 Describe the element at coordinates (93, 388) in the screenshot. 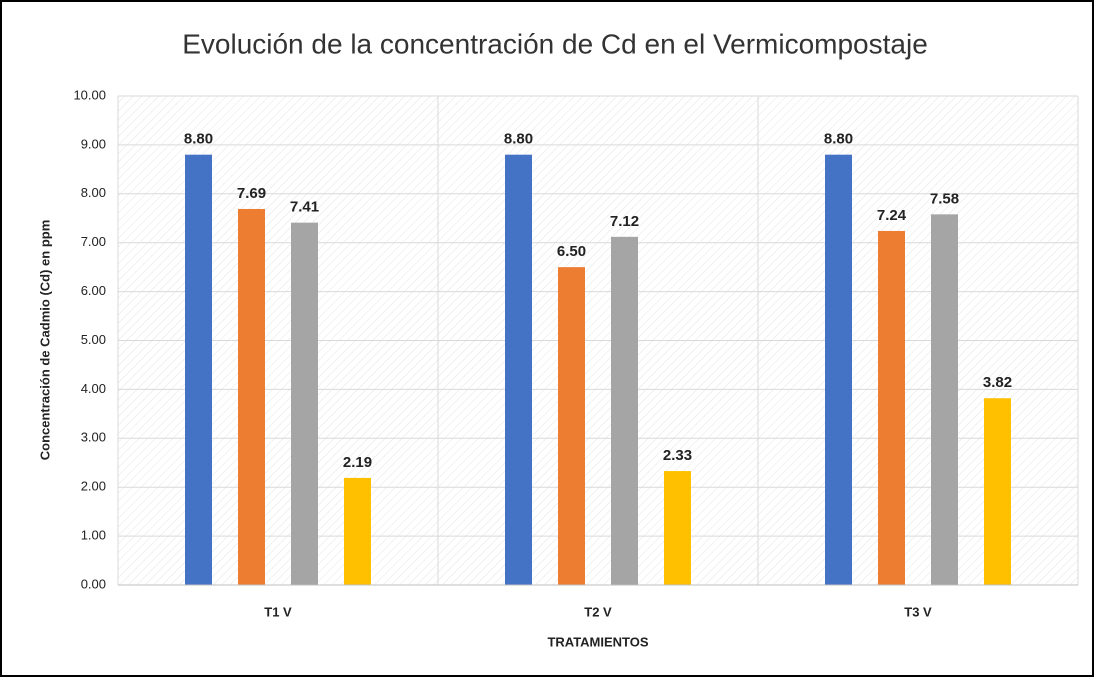

I see `y-tick-label: 4.00` at that location.